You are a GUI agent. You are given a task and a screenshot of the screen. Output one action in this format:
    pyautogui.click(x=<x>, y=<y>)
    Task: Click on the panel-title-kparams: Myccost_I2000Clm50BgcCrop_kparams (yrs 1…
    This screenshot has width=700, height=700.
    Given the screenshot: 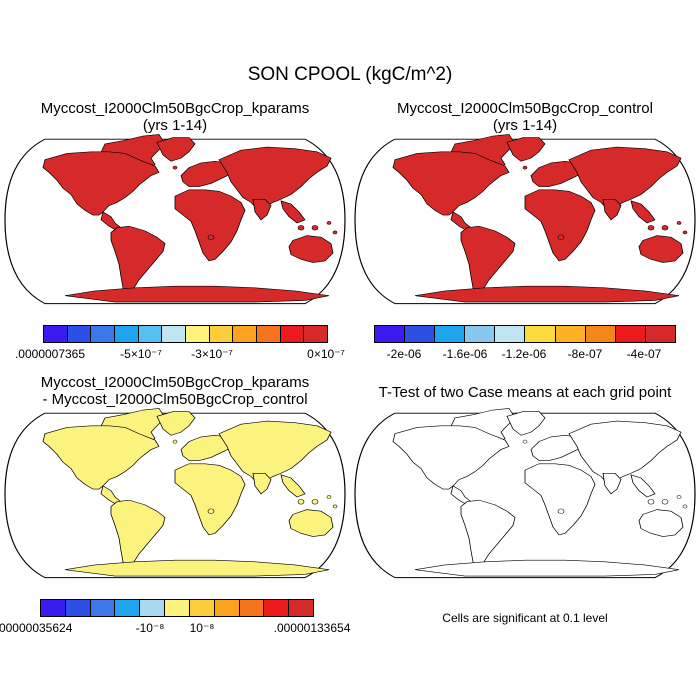 What is the action you would take?
    pyautogui.click(x=175, y=117)
    